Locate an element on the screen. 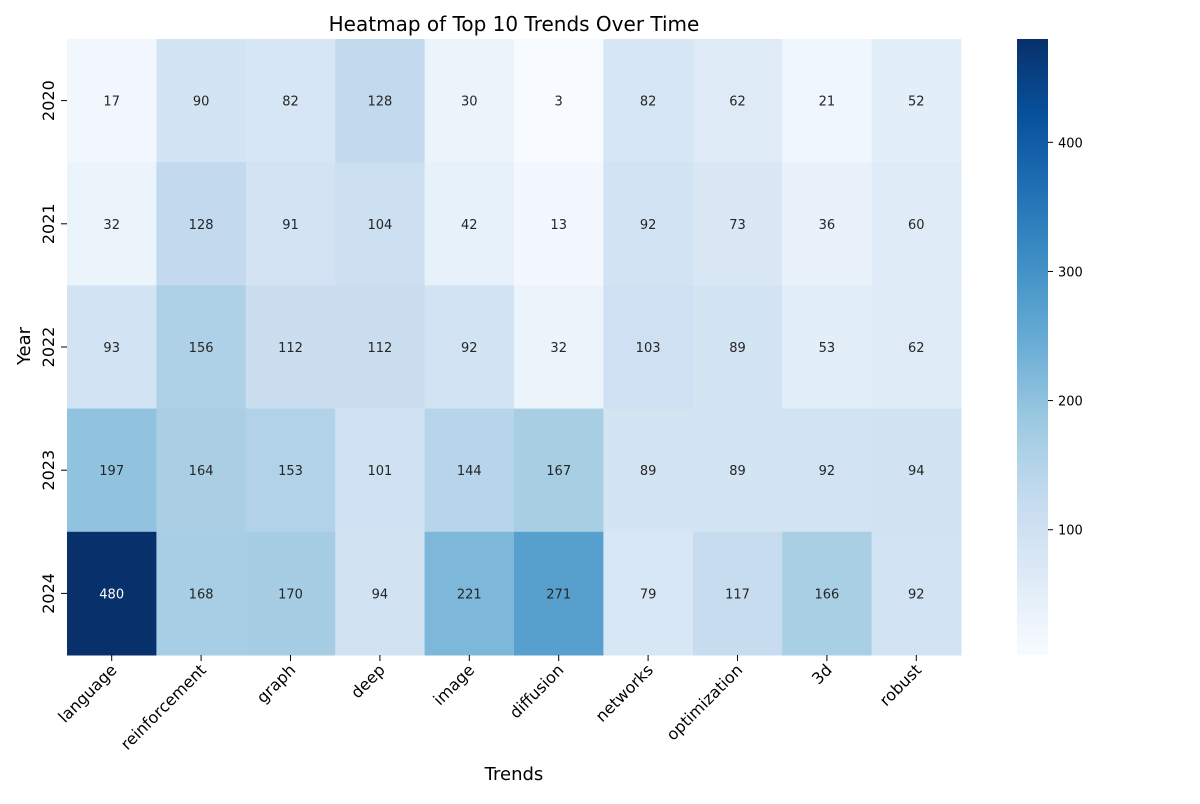 The height and width of the screenshot is (804, 1200). x-tick-label-image: image is located at coordinates (453, 684).